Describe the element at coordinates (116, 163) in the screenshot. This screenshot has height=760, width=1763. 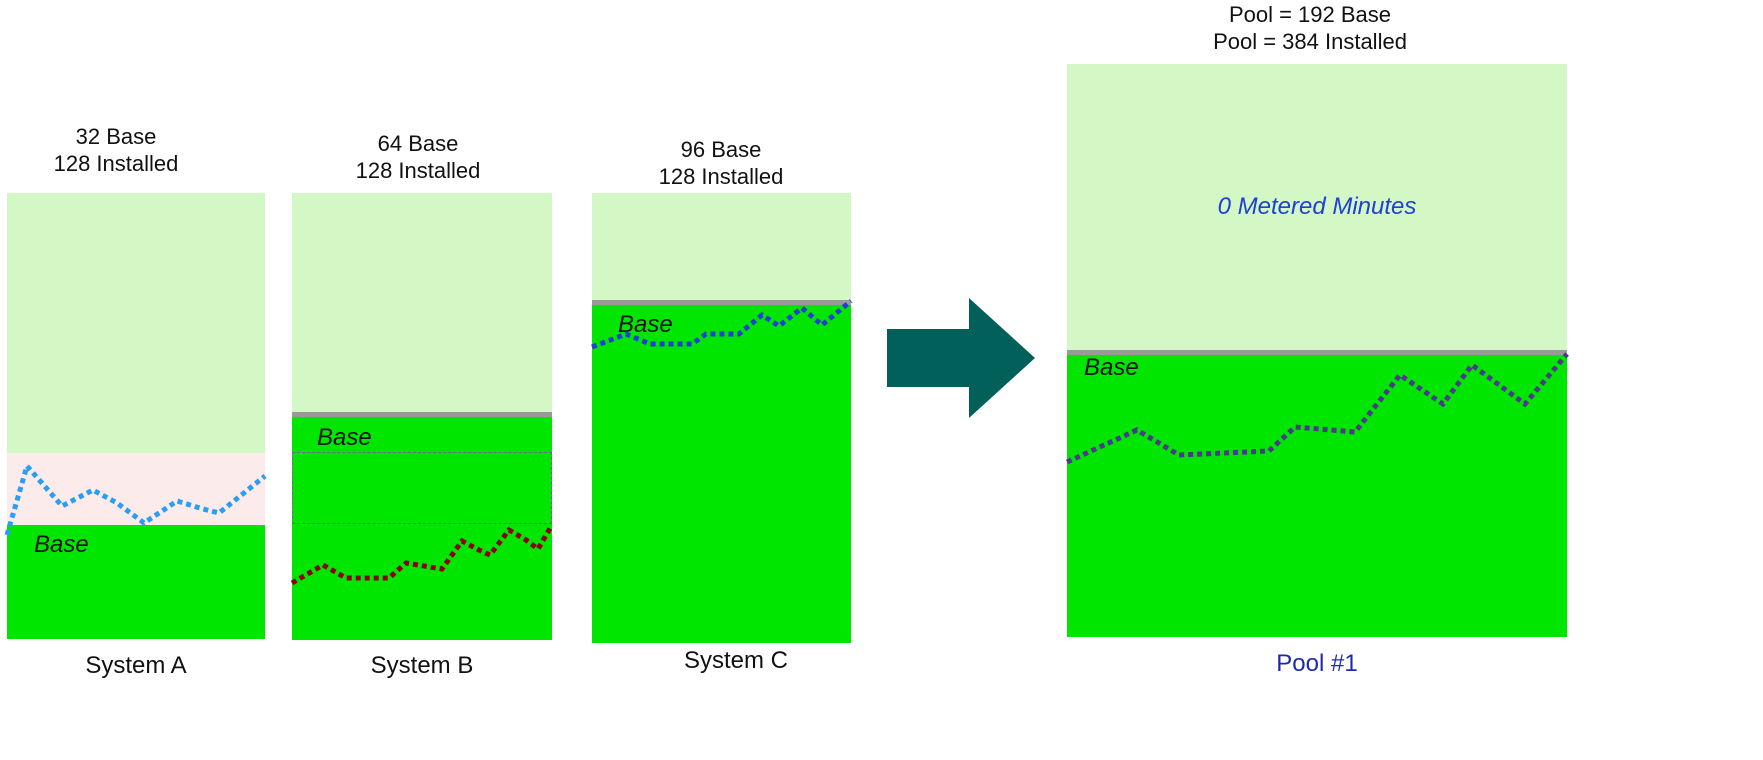
I see `system-a-installed-count: 128 Installed` at that location.